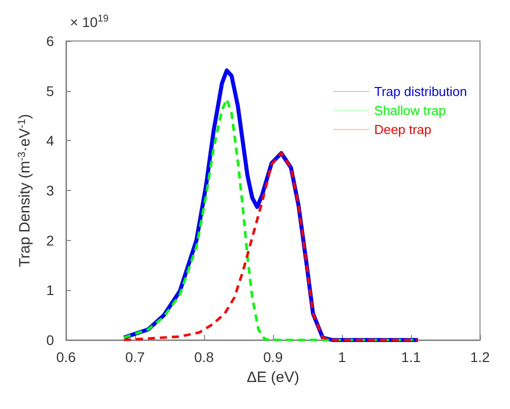 The height and width of the screenshot is (409, 510). Describe the element at coordinates (273, 357) in the screenshot. I see `x-tick-label: 0.9` at that location.